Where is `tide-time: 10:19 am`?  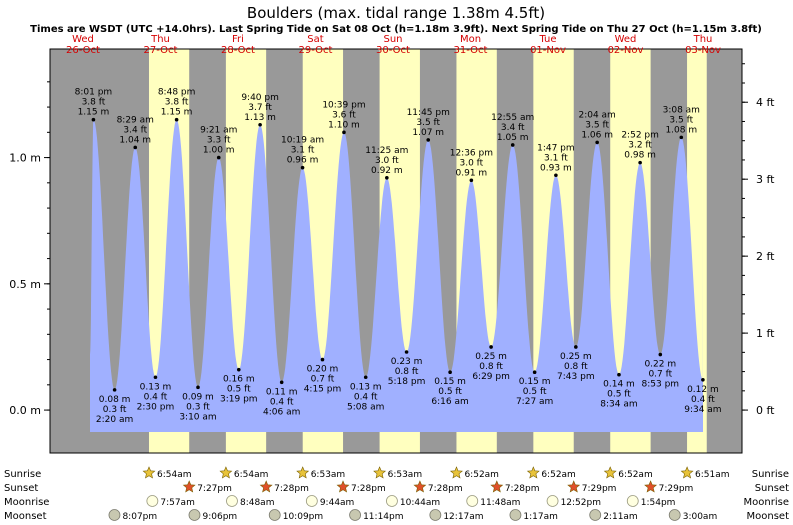
tide-time: 10:19 am is located at coordinates (302, 141).